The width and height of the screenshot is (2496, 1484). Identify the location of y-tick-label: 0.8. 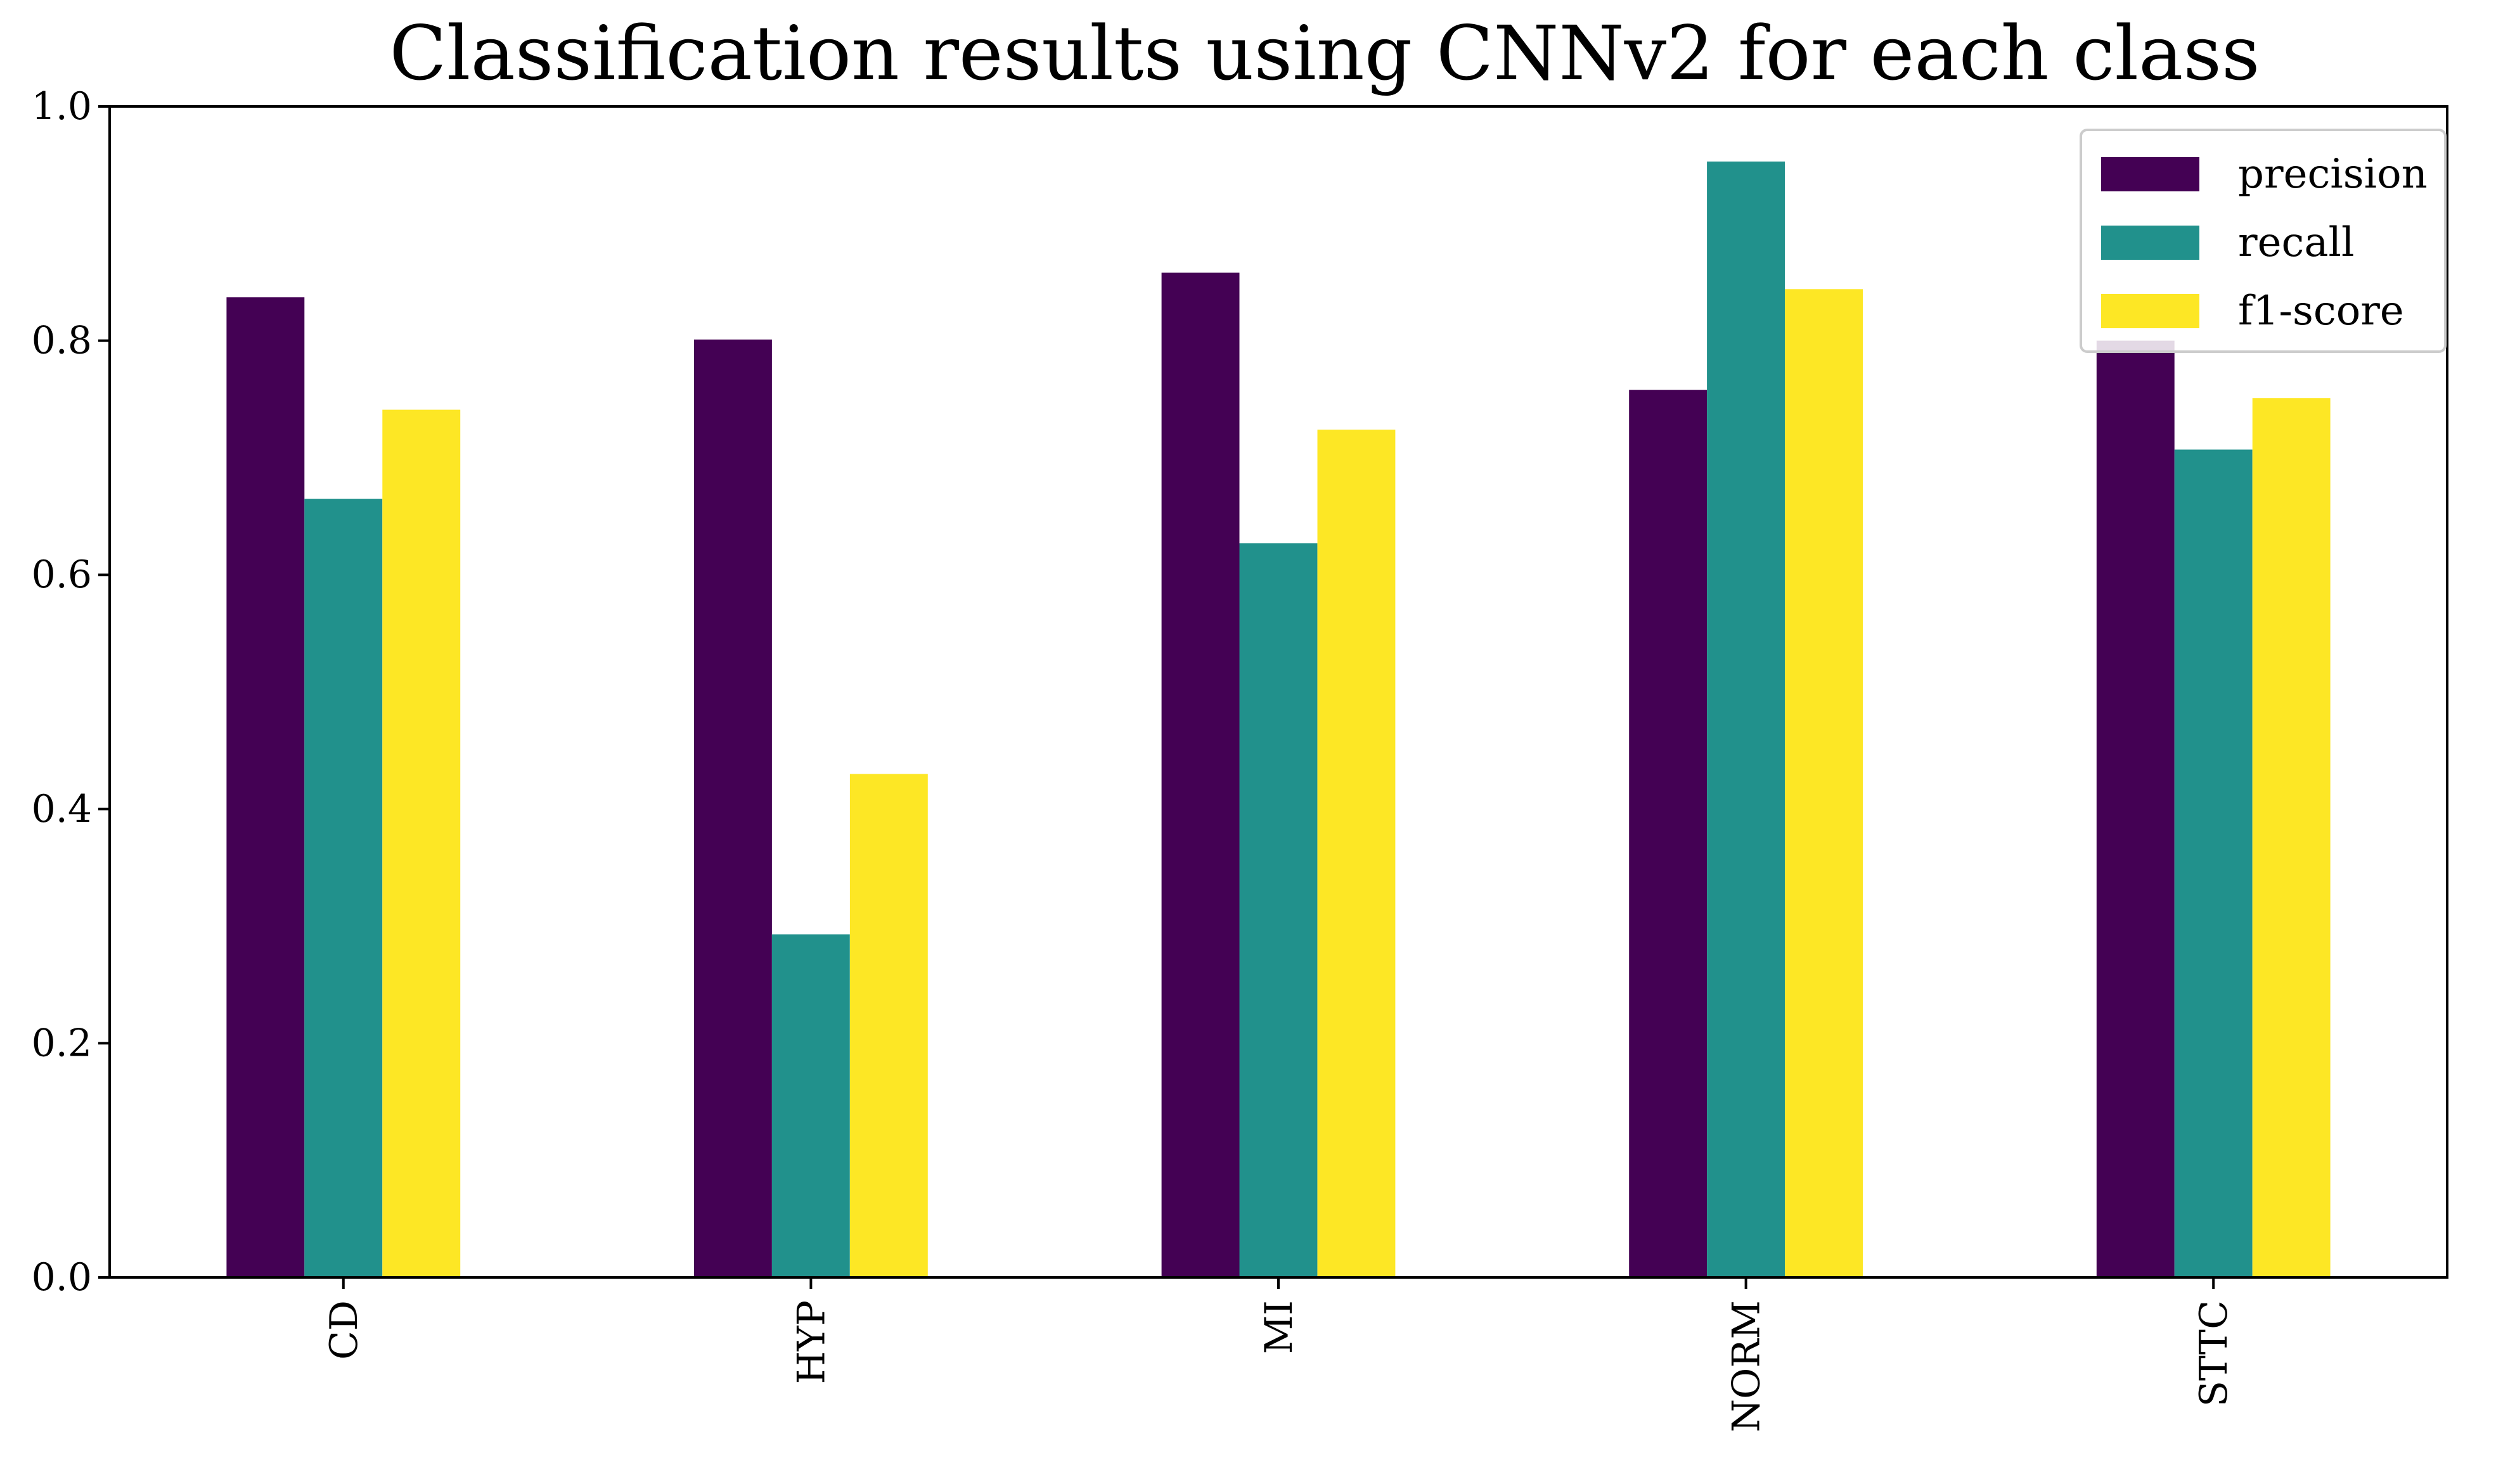
(62, 341).